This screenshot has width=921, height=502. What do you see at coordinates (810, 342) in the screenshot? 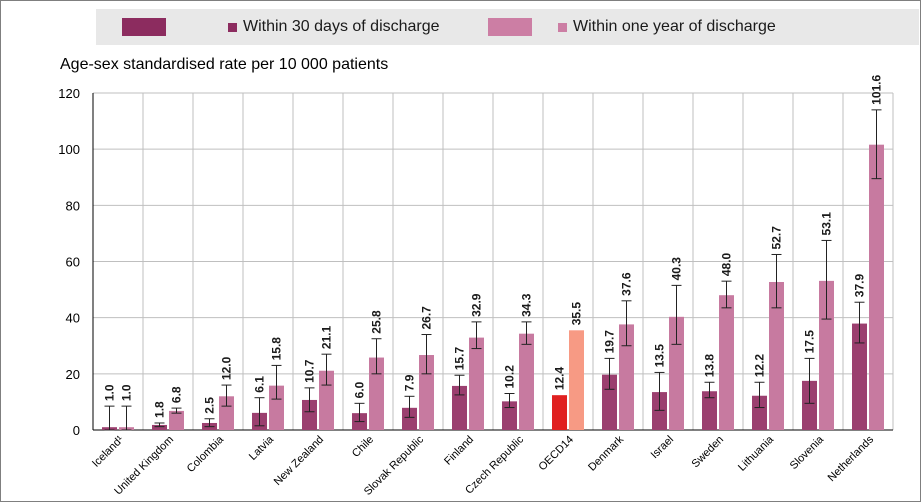
I see `data-label: 17.5` at bounding box center [810, 342].